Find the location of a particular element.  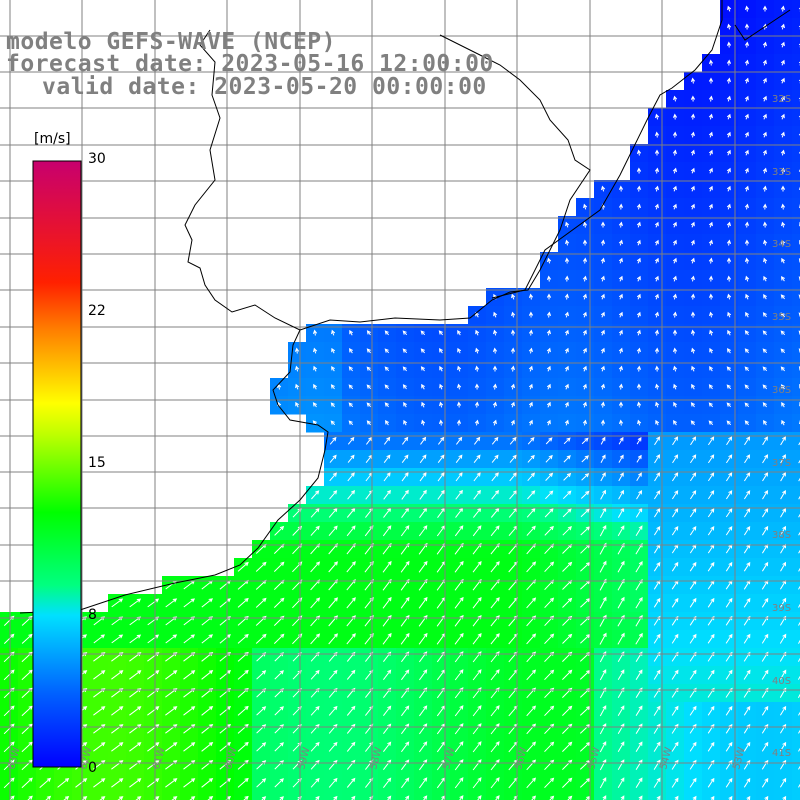

lat-label: 40S is located at coordinates (781, 681).